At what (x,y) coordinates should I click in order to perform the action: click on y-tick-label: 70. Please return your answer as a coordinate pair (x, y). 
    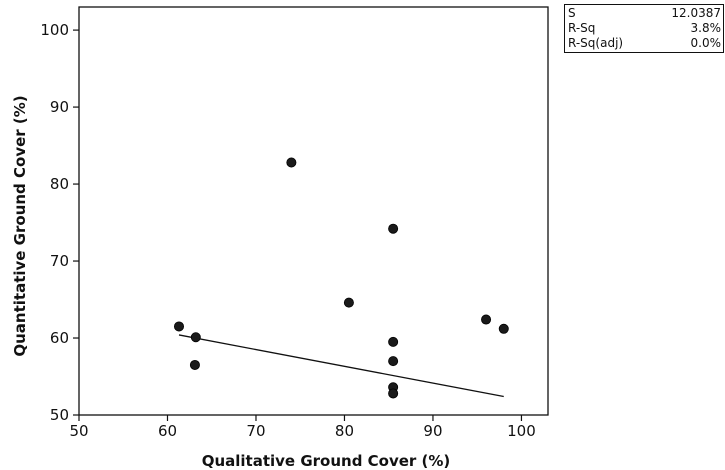
    Looking at the image, I should click on (59, 261).